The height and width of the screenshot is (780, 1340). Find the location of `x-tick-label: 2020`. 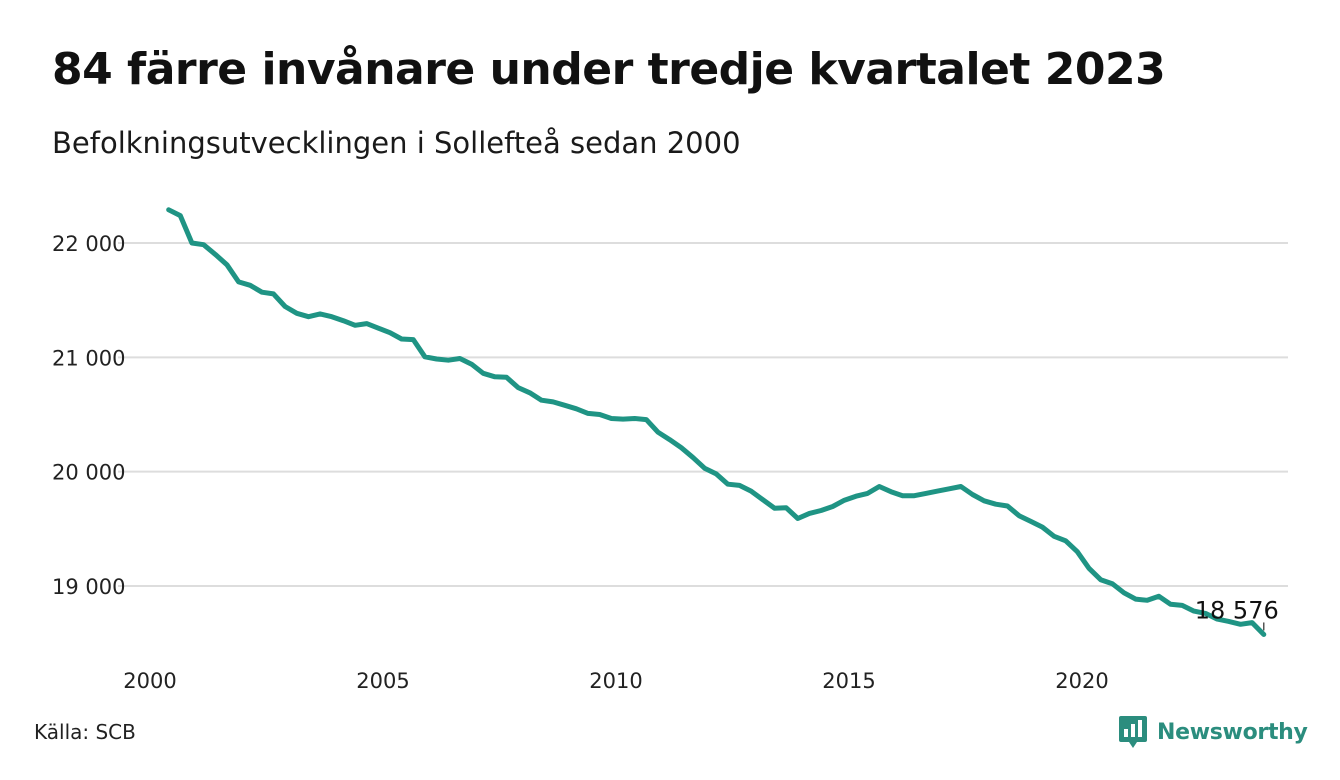

x-tick-label: 2020 is located at coordinates (1081, 681).